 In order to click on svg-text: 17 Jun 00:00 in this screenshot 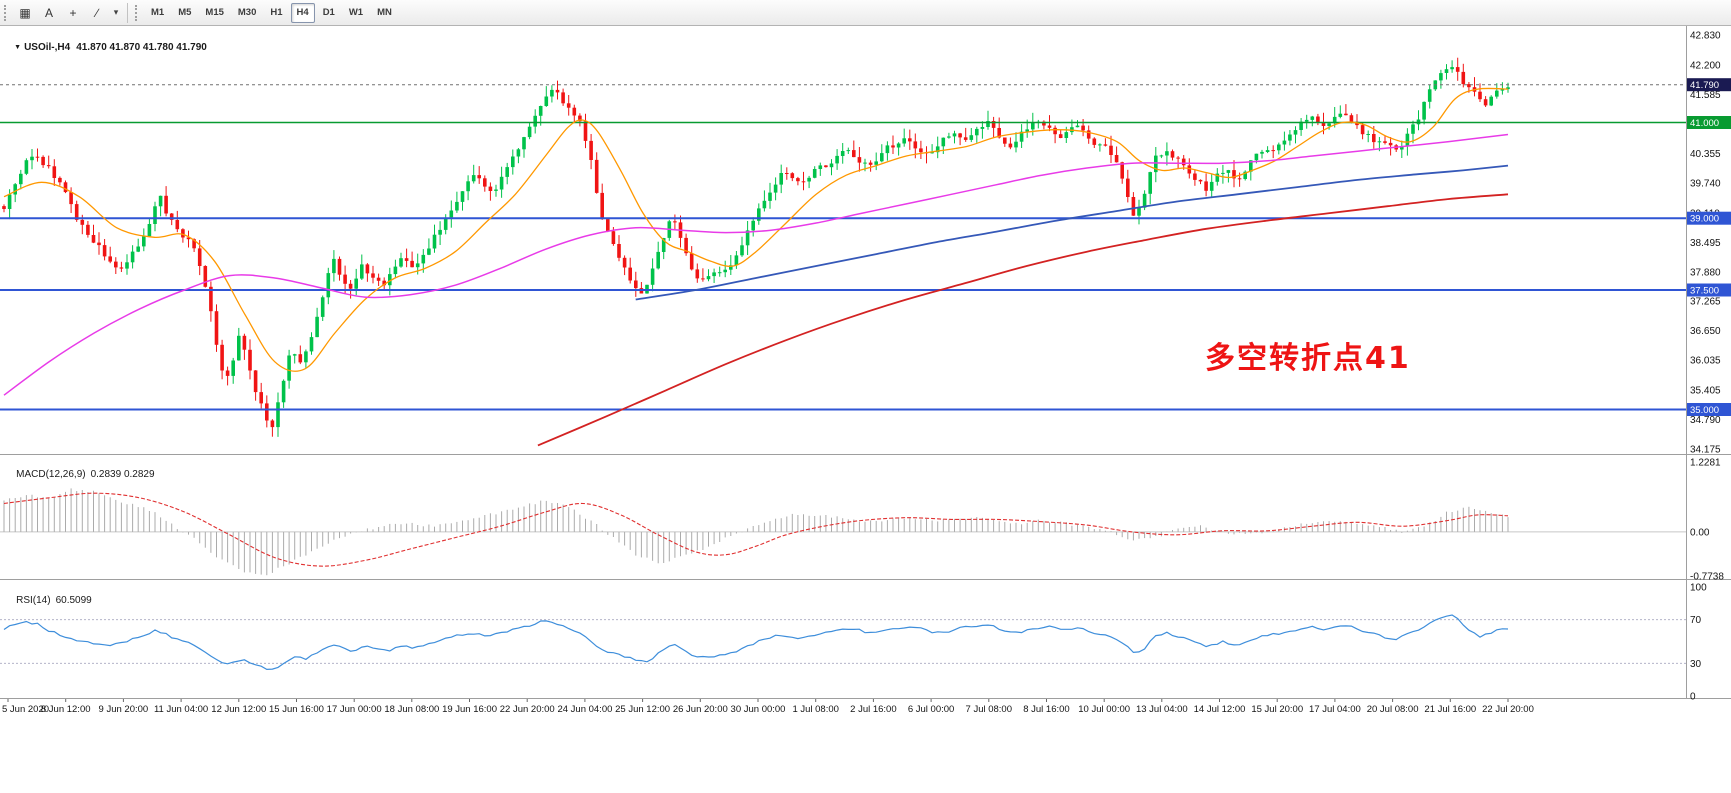, I will do `click(354, 709)`.